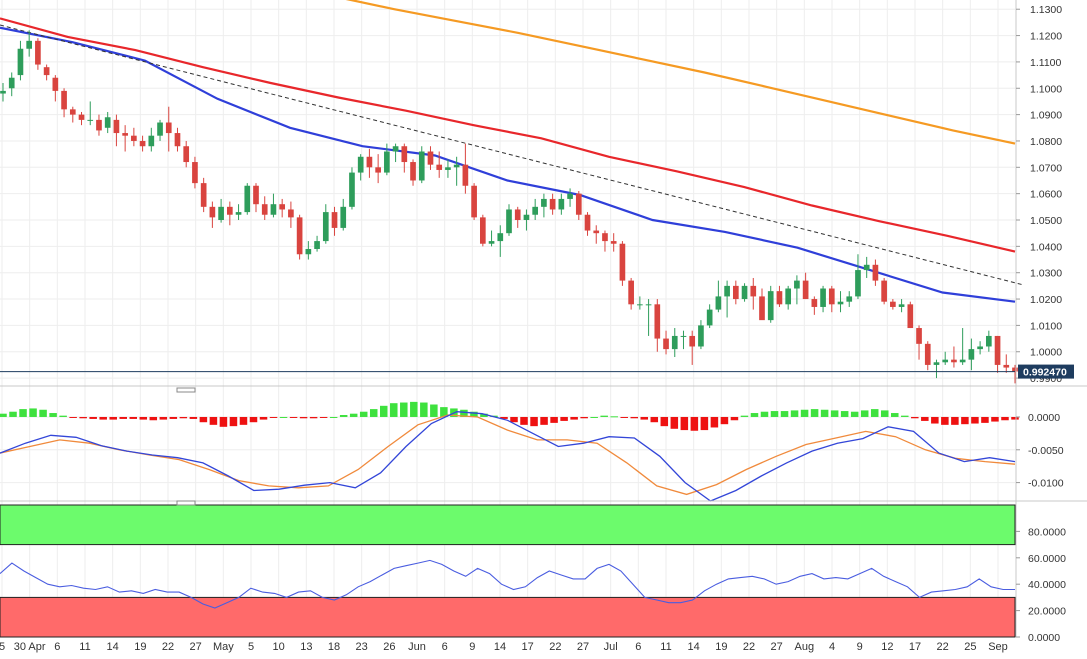  I want to click on macd-signal-line, so click(508, 455).